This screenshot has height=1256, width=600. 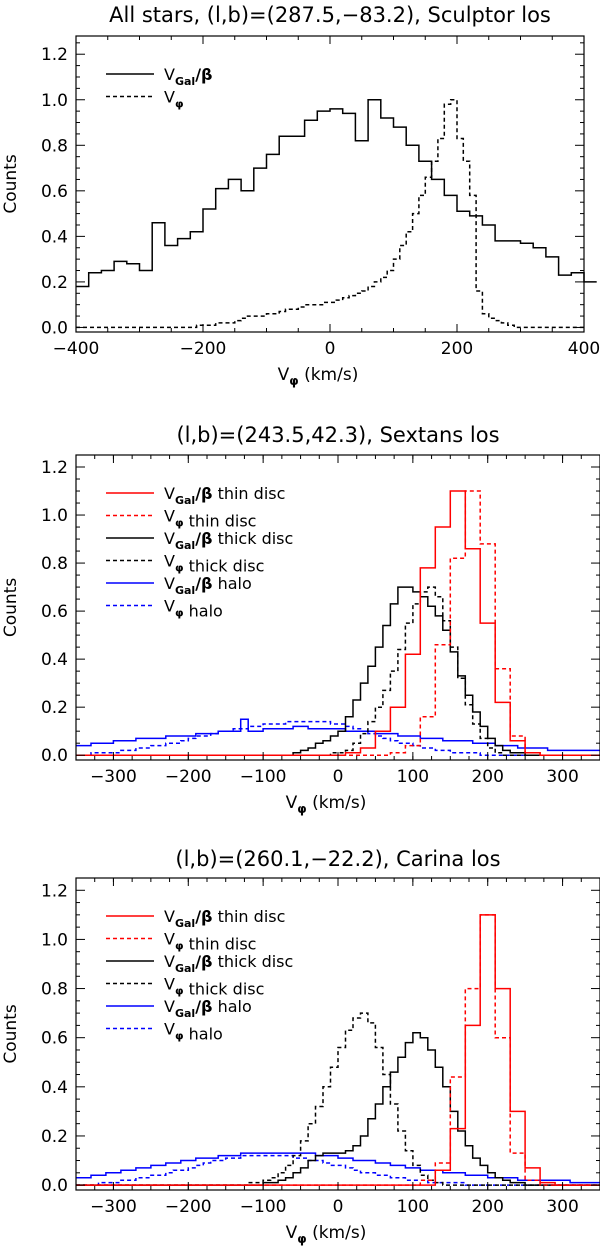 I want to click on x-tick-label: −300, so click(x=113, y=777).